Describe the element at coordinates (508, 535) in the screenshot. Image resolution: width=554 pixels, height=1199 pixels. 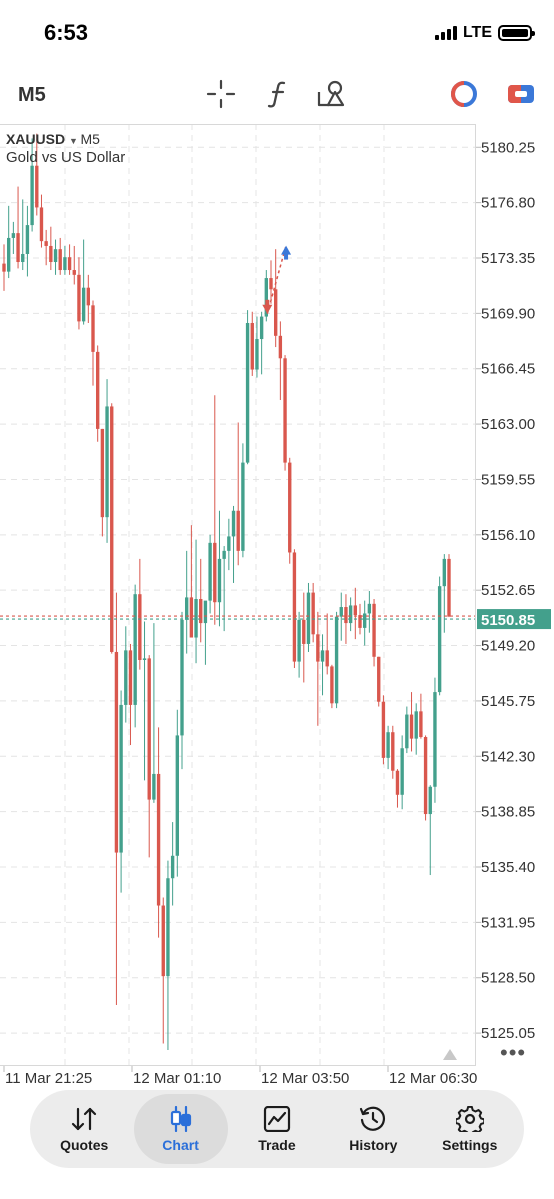
I see `y-tick-label: 5156.10` at that location.